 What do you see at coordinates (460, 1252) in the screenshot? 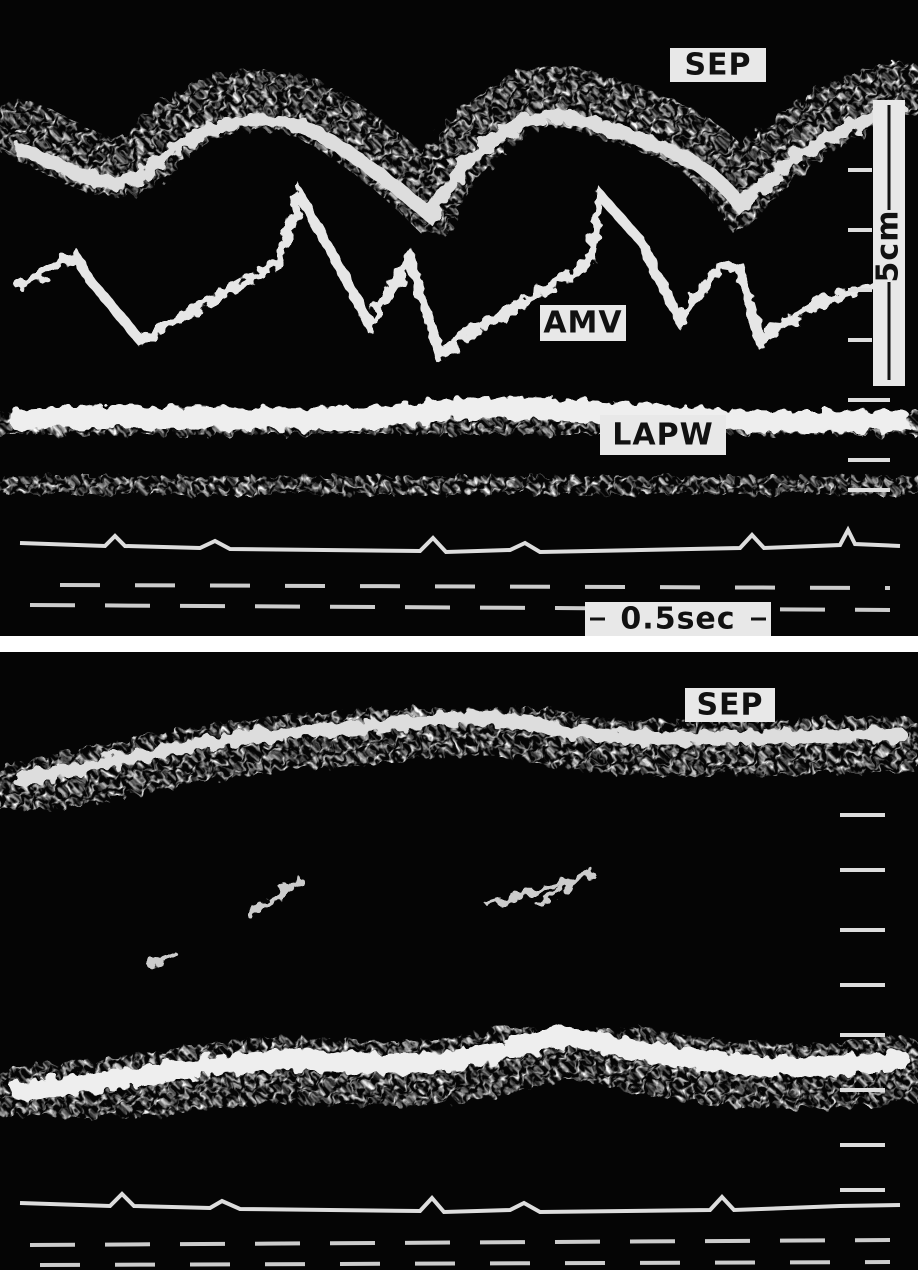
I see `time-markers` at bounding box center [460, 1252].